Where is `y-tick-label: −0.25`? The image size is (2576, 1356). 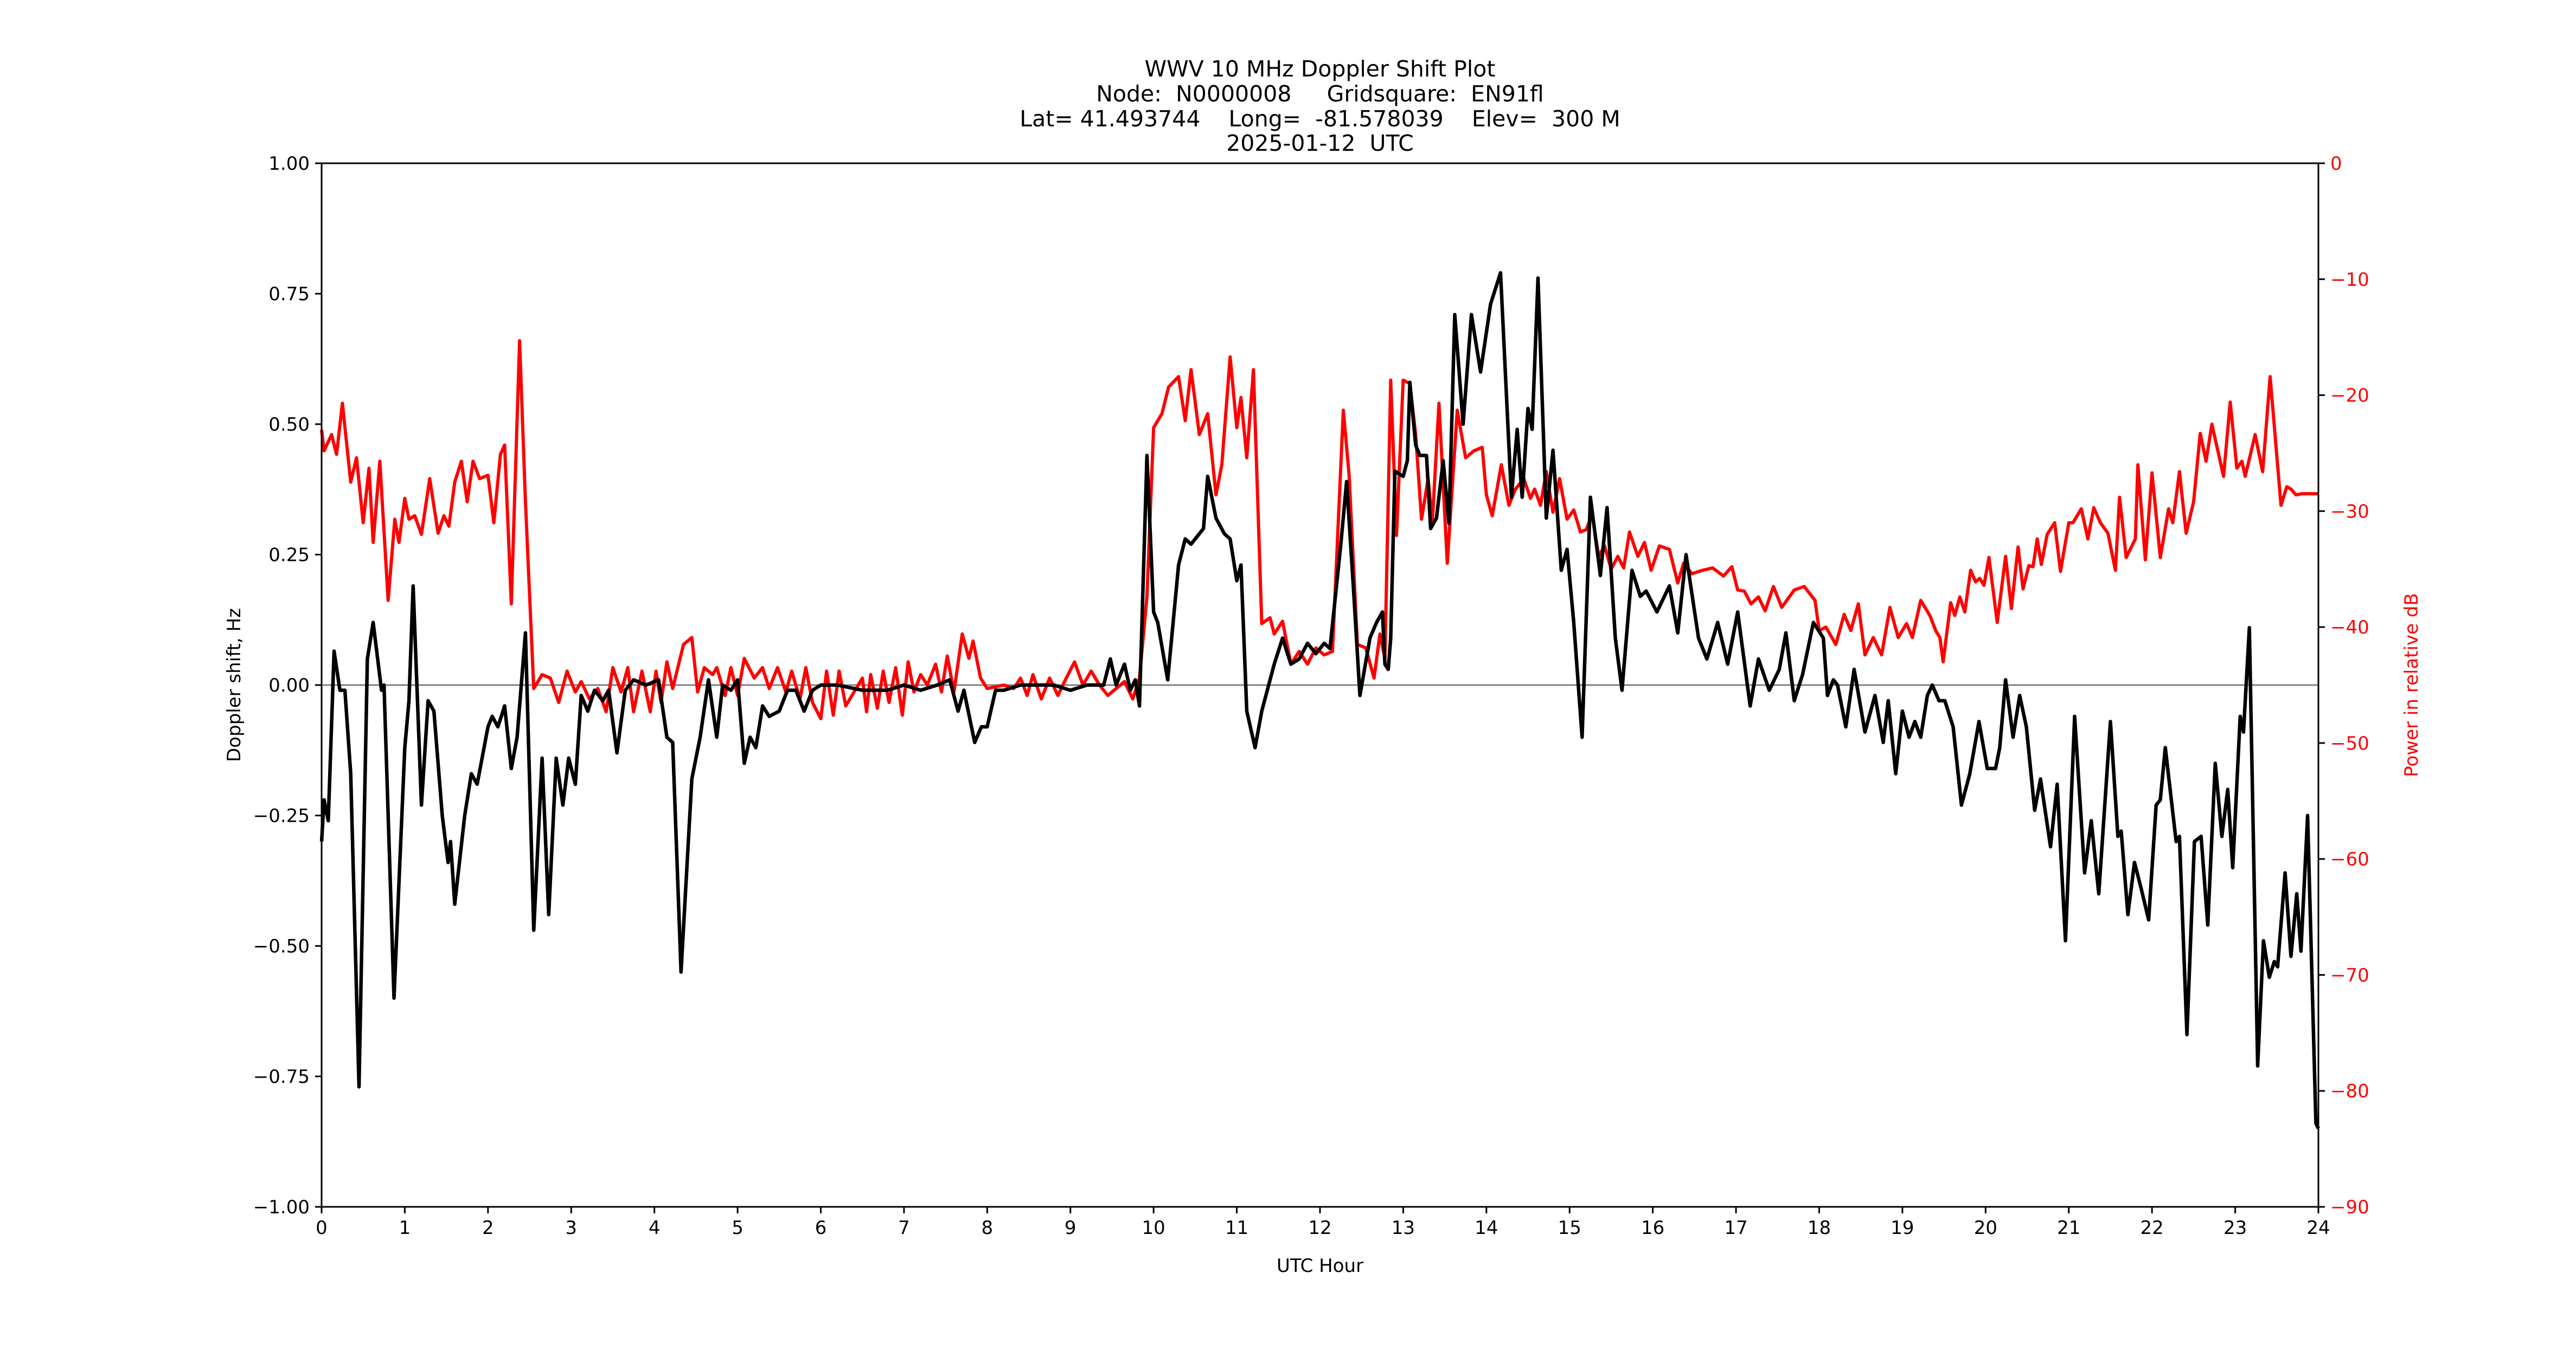 y-tick-label: −0.25 is located at coordinates (281, 816).